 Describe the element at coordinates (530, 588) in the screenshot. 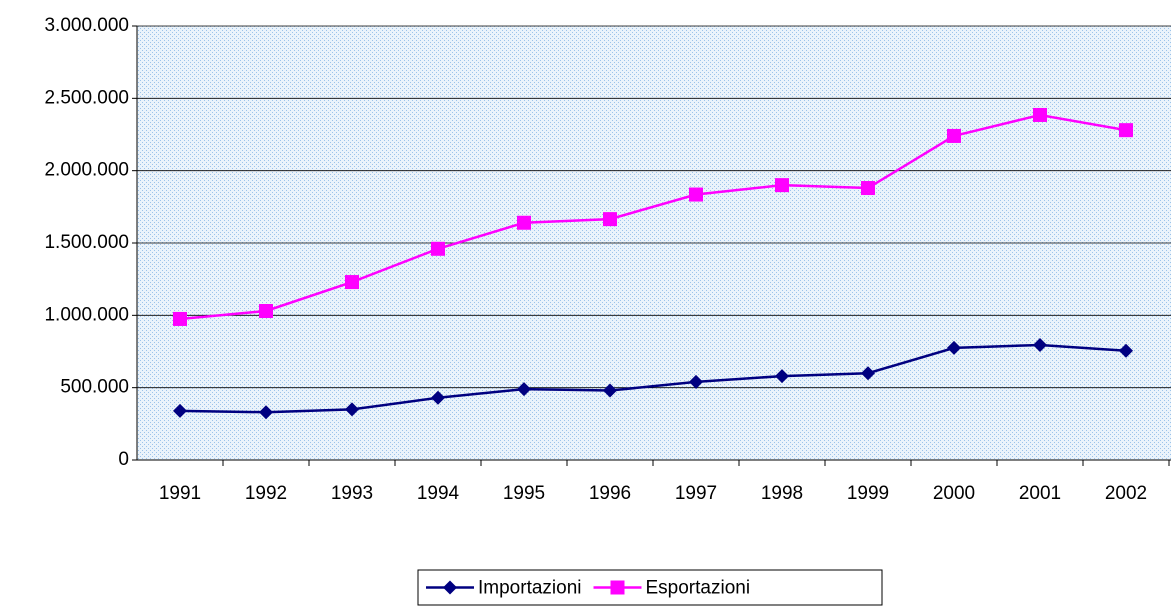

I see `legend-label: Importazioni` at that location.